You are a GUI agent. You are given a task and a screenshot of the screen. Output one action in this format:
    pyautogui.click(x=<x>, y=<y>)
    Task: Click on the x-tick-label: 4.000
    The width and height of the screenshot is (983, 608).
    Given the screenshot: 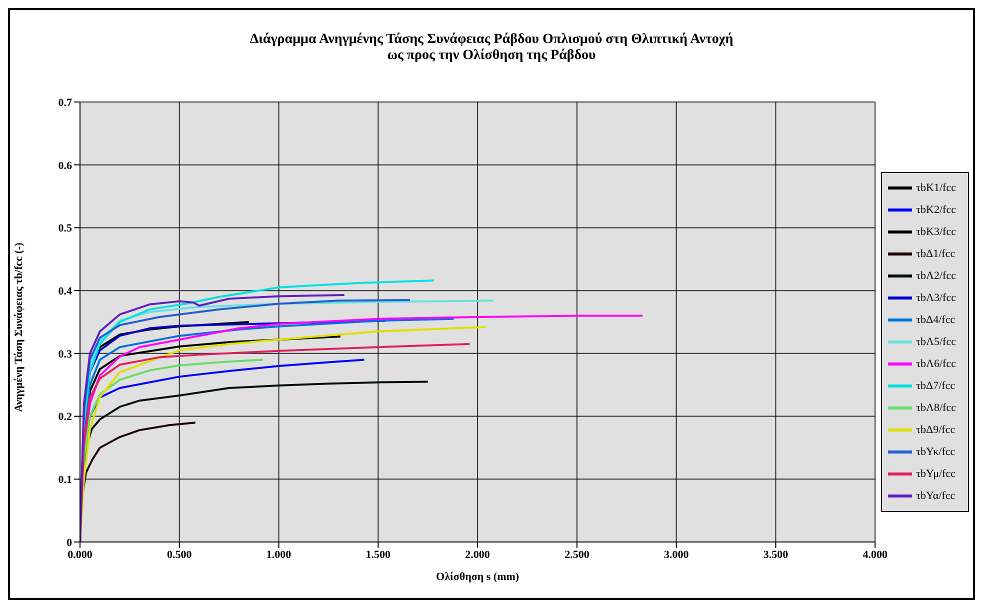 What is the action you would take?
    pyautogui.click(x=875, y=554)
    